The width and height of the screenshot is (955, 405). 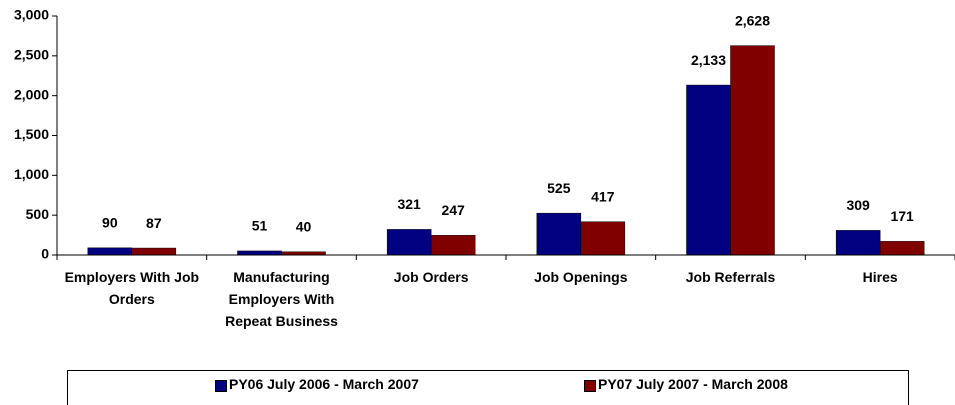 I want to click on y-tick-label: 2,000, so click(x=31, y=94).